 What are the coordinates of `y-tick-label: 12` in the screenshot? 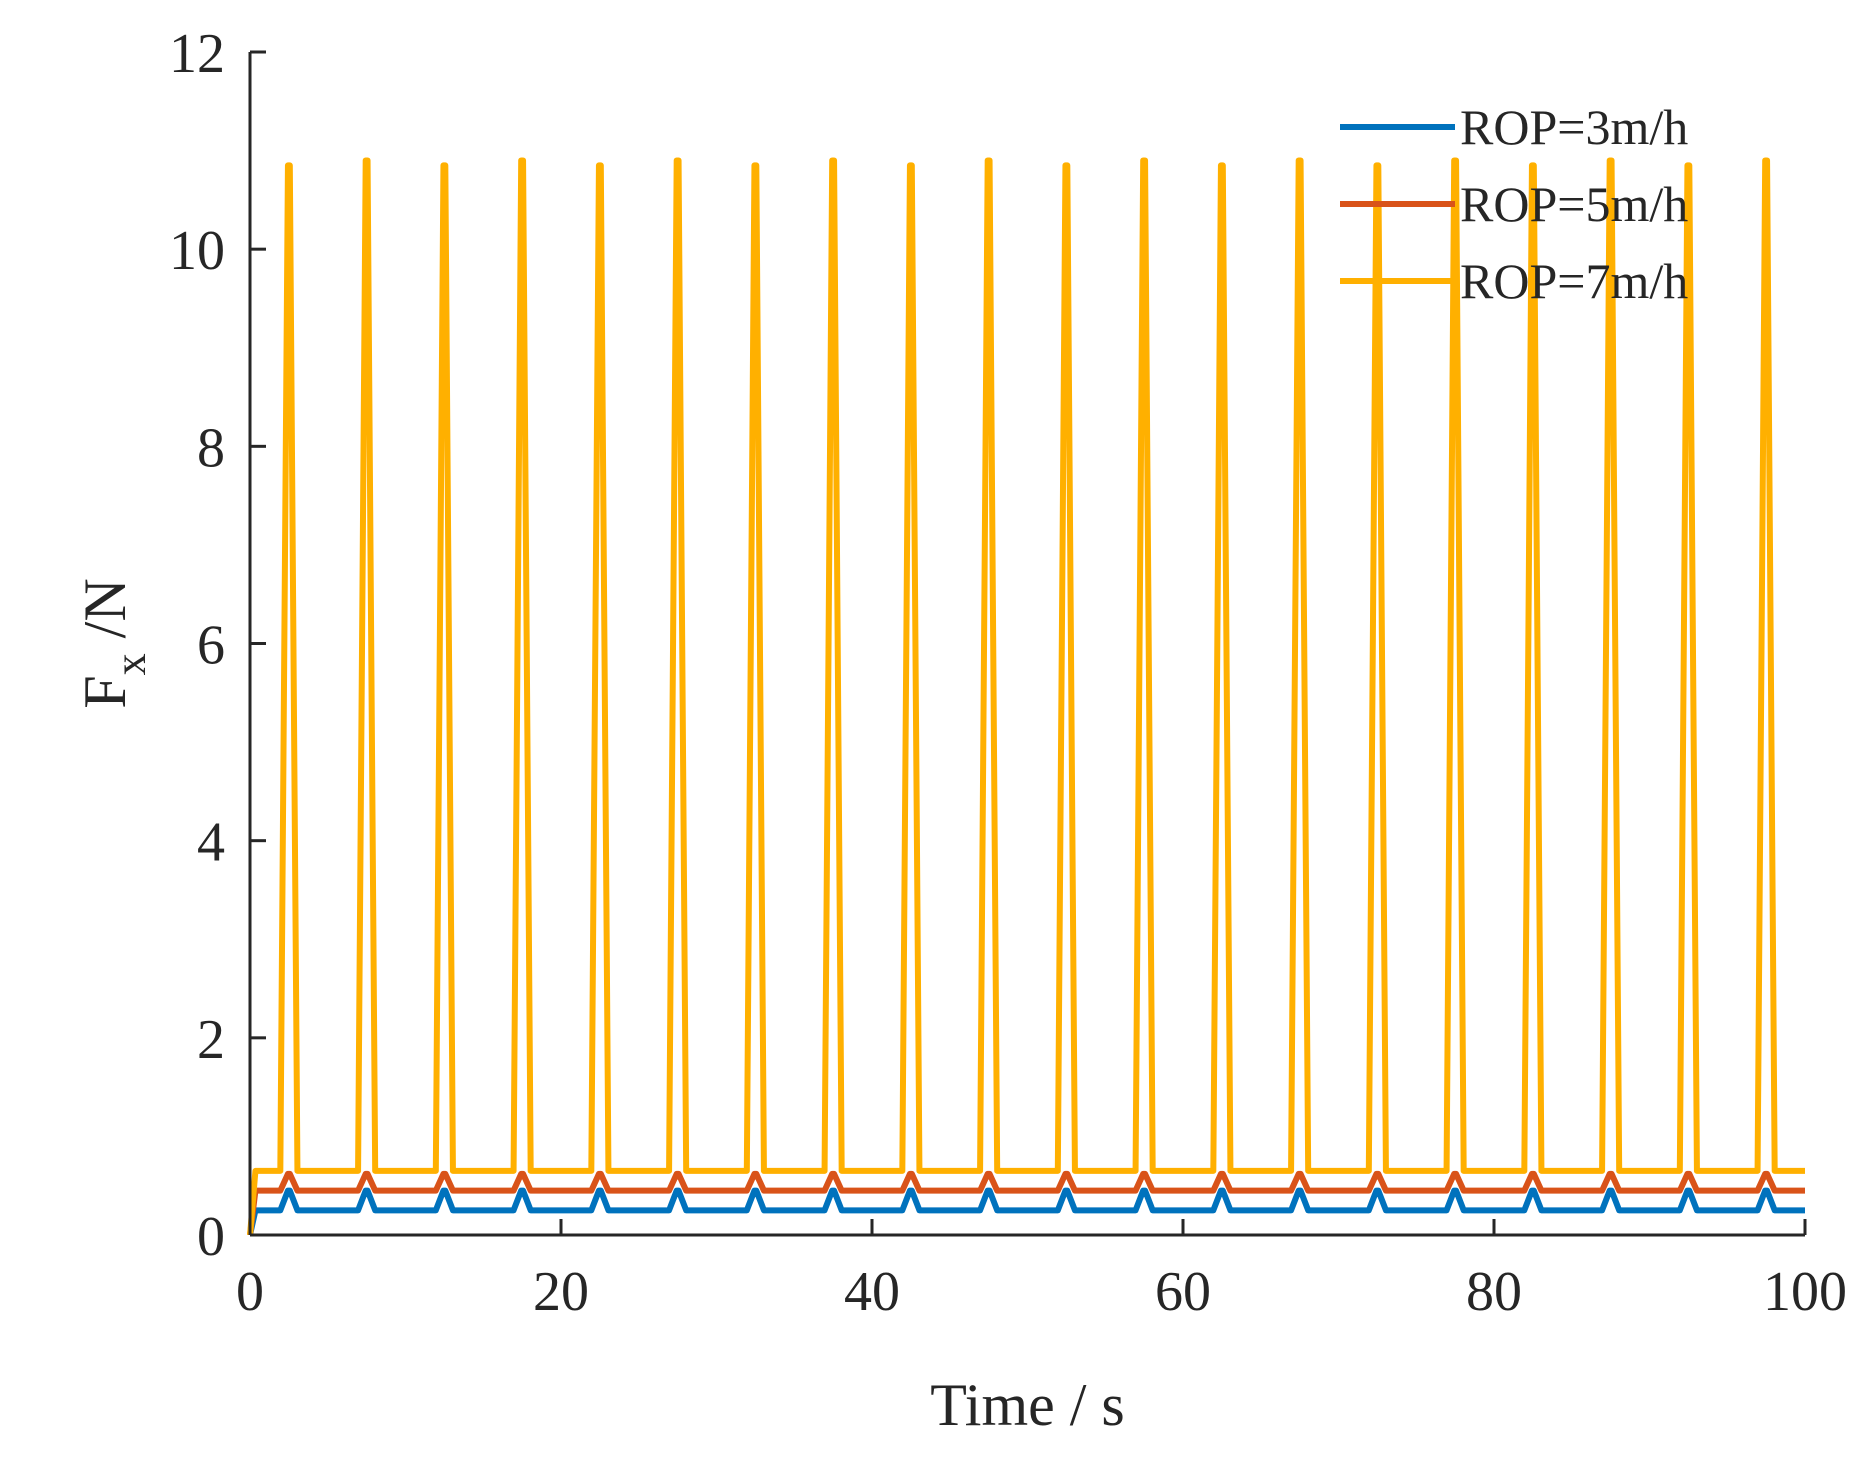 It's located at (197, 54).